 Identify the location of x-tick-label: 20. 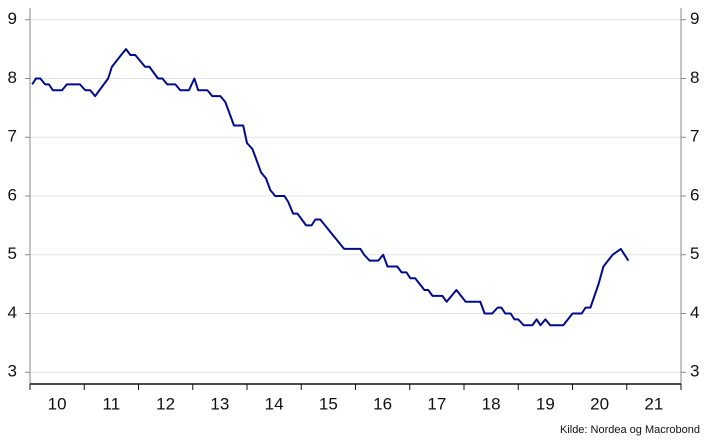
(599, 403).